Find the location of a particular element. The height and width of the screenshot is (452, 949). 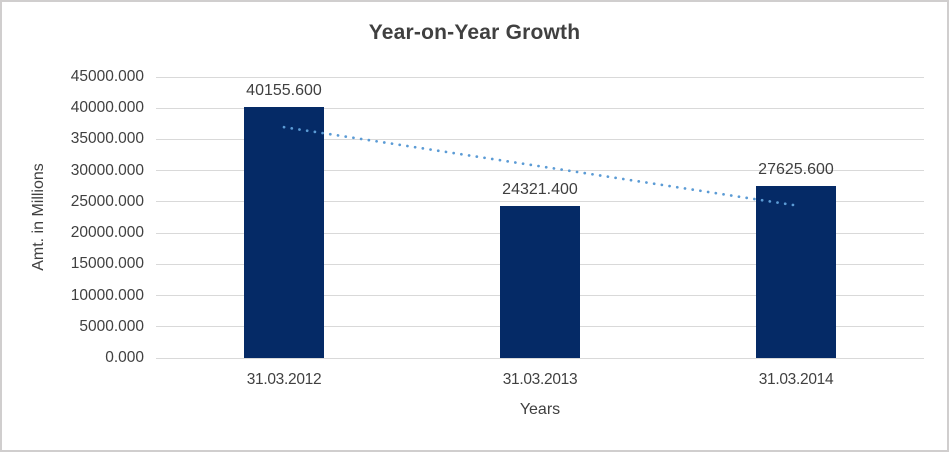

y-axis-tick-label: 20000.000 is located at coordinates (107, 233).